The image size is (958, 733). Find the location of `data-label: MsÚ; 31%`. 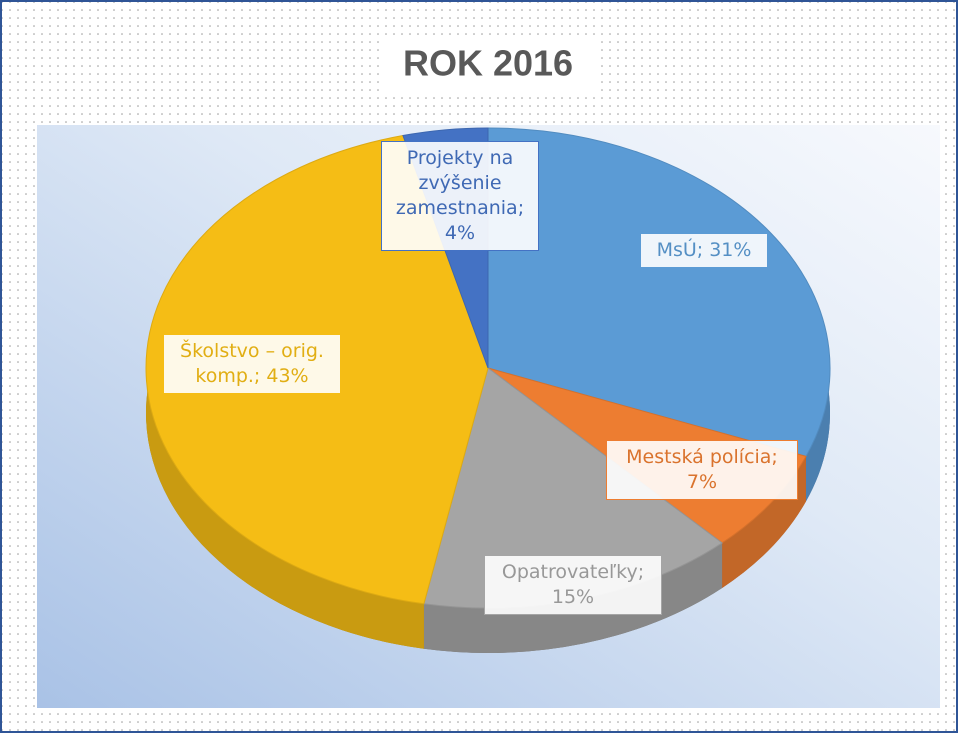

data-label: MsÚ; 31% is located at coordinates (704, 250).